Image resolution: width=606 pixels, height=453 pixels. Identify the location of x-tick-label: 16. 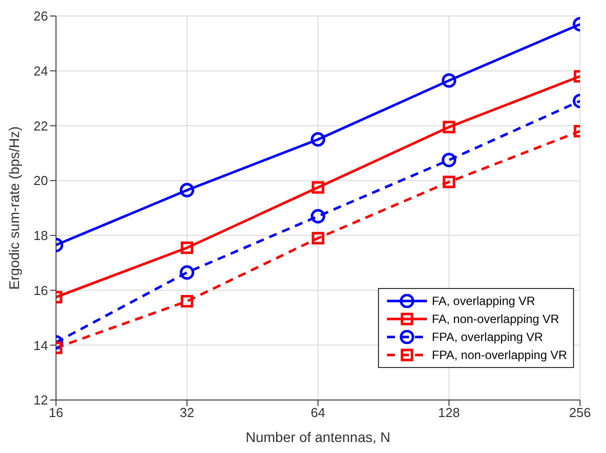
(56, 412).